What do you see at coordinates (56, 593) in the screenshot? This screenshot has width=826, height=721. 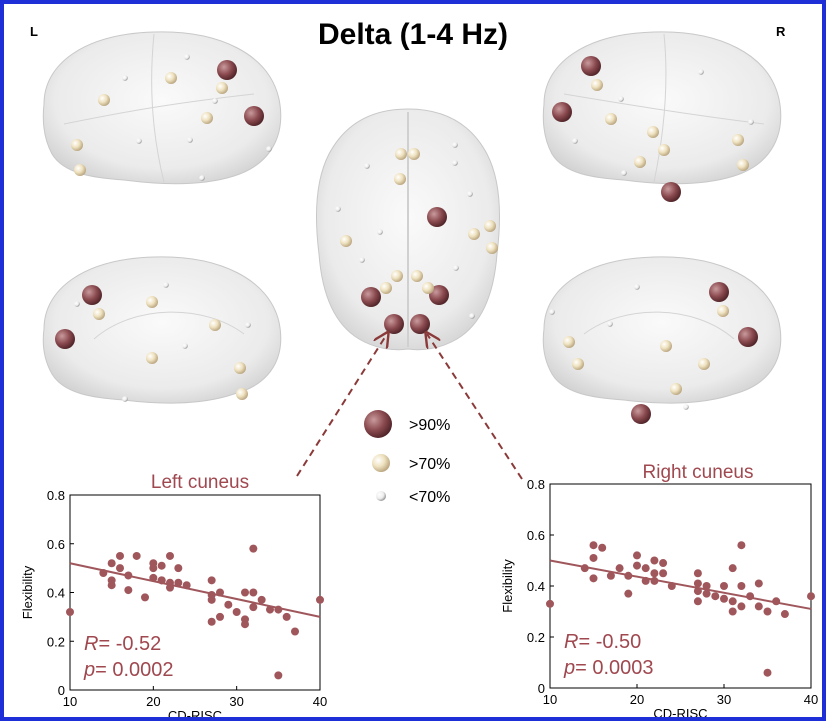 I see `y-tick-label: 0.4` at bounding box center [56, 593].